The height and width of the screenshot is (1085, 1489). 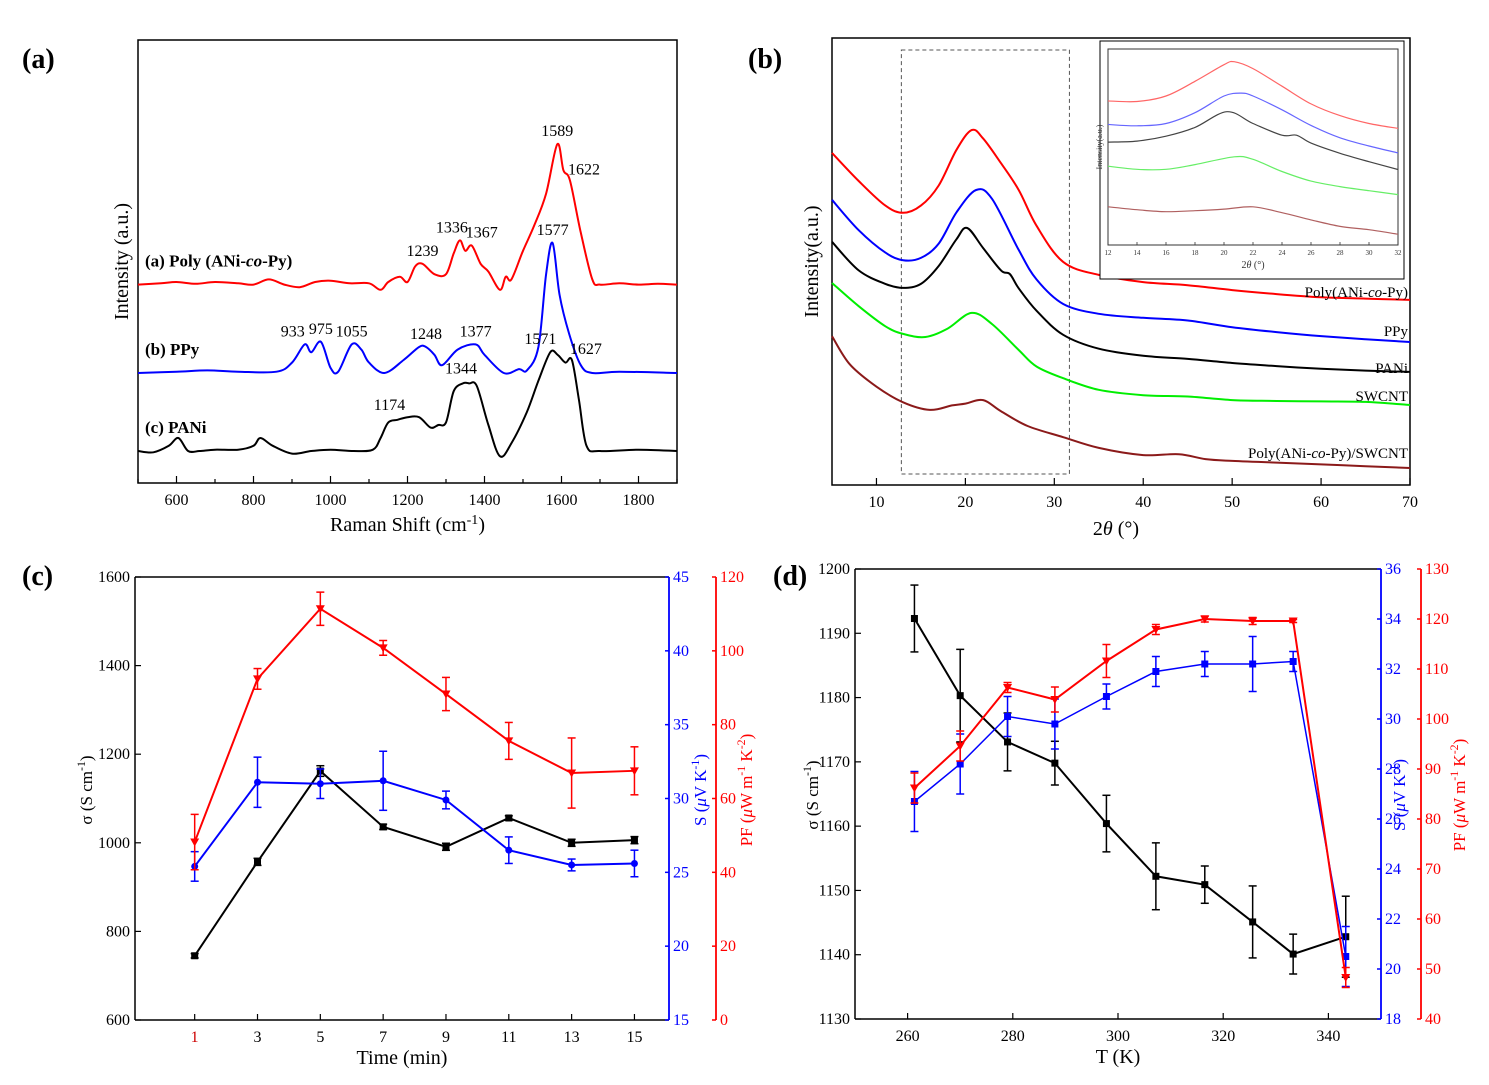 I want to click on label-part: PF (, so click(x=746, y=831).